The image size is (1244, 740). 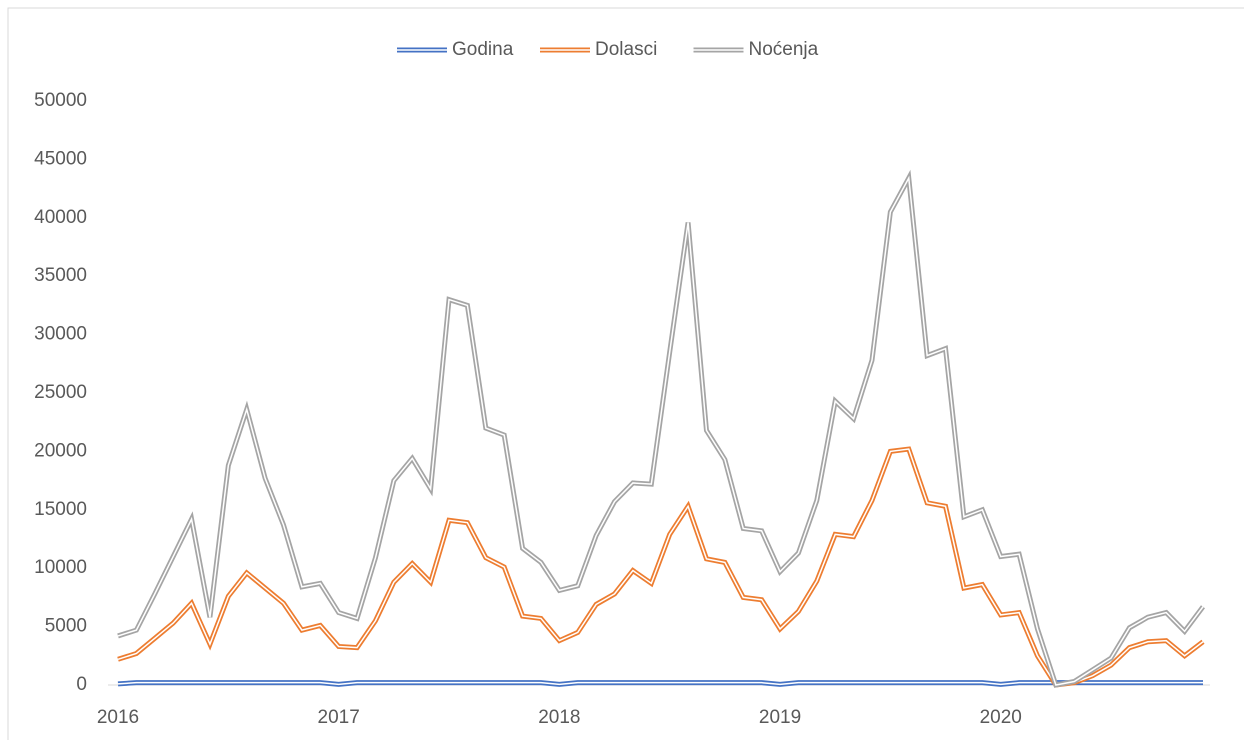 I want to click on y-tick-label: 10000, so click(x=60, y=567).